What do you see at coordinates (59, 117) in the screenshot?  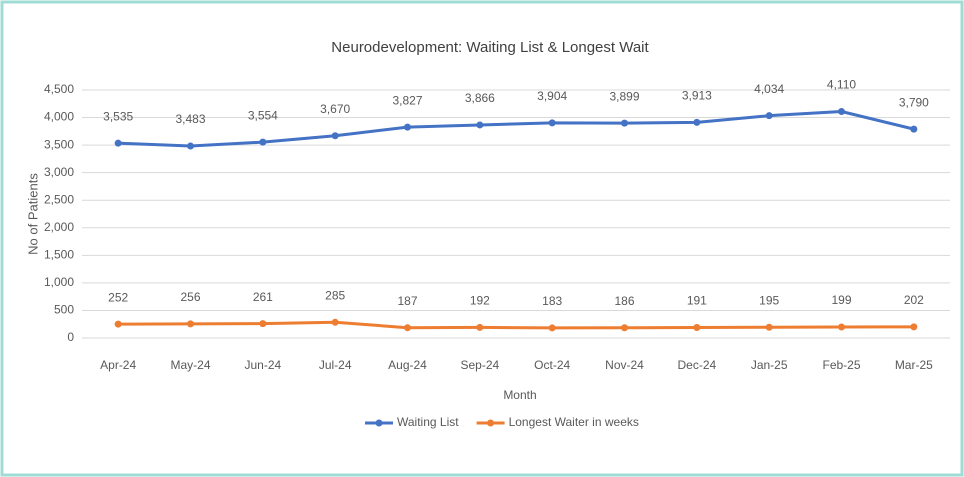 I see `y-tick-label: 4,000` at bounding box center [59, 117].